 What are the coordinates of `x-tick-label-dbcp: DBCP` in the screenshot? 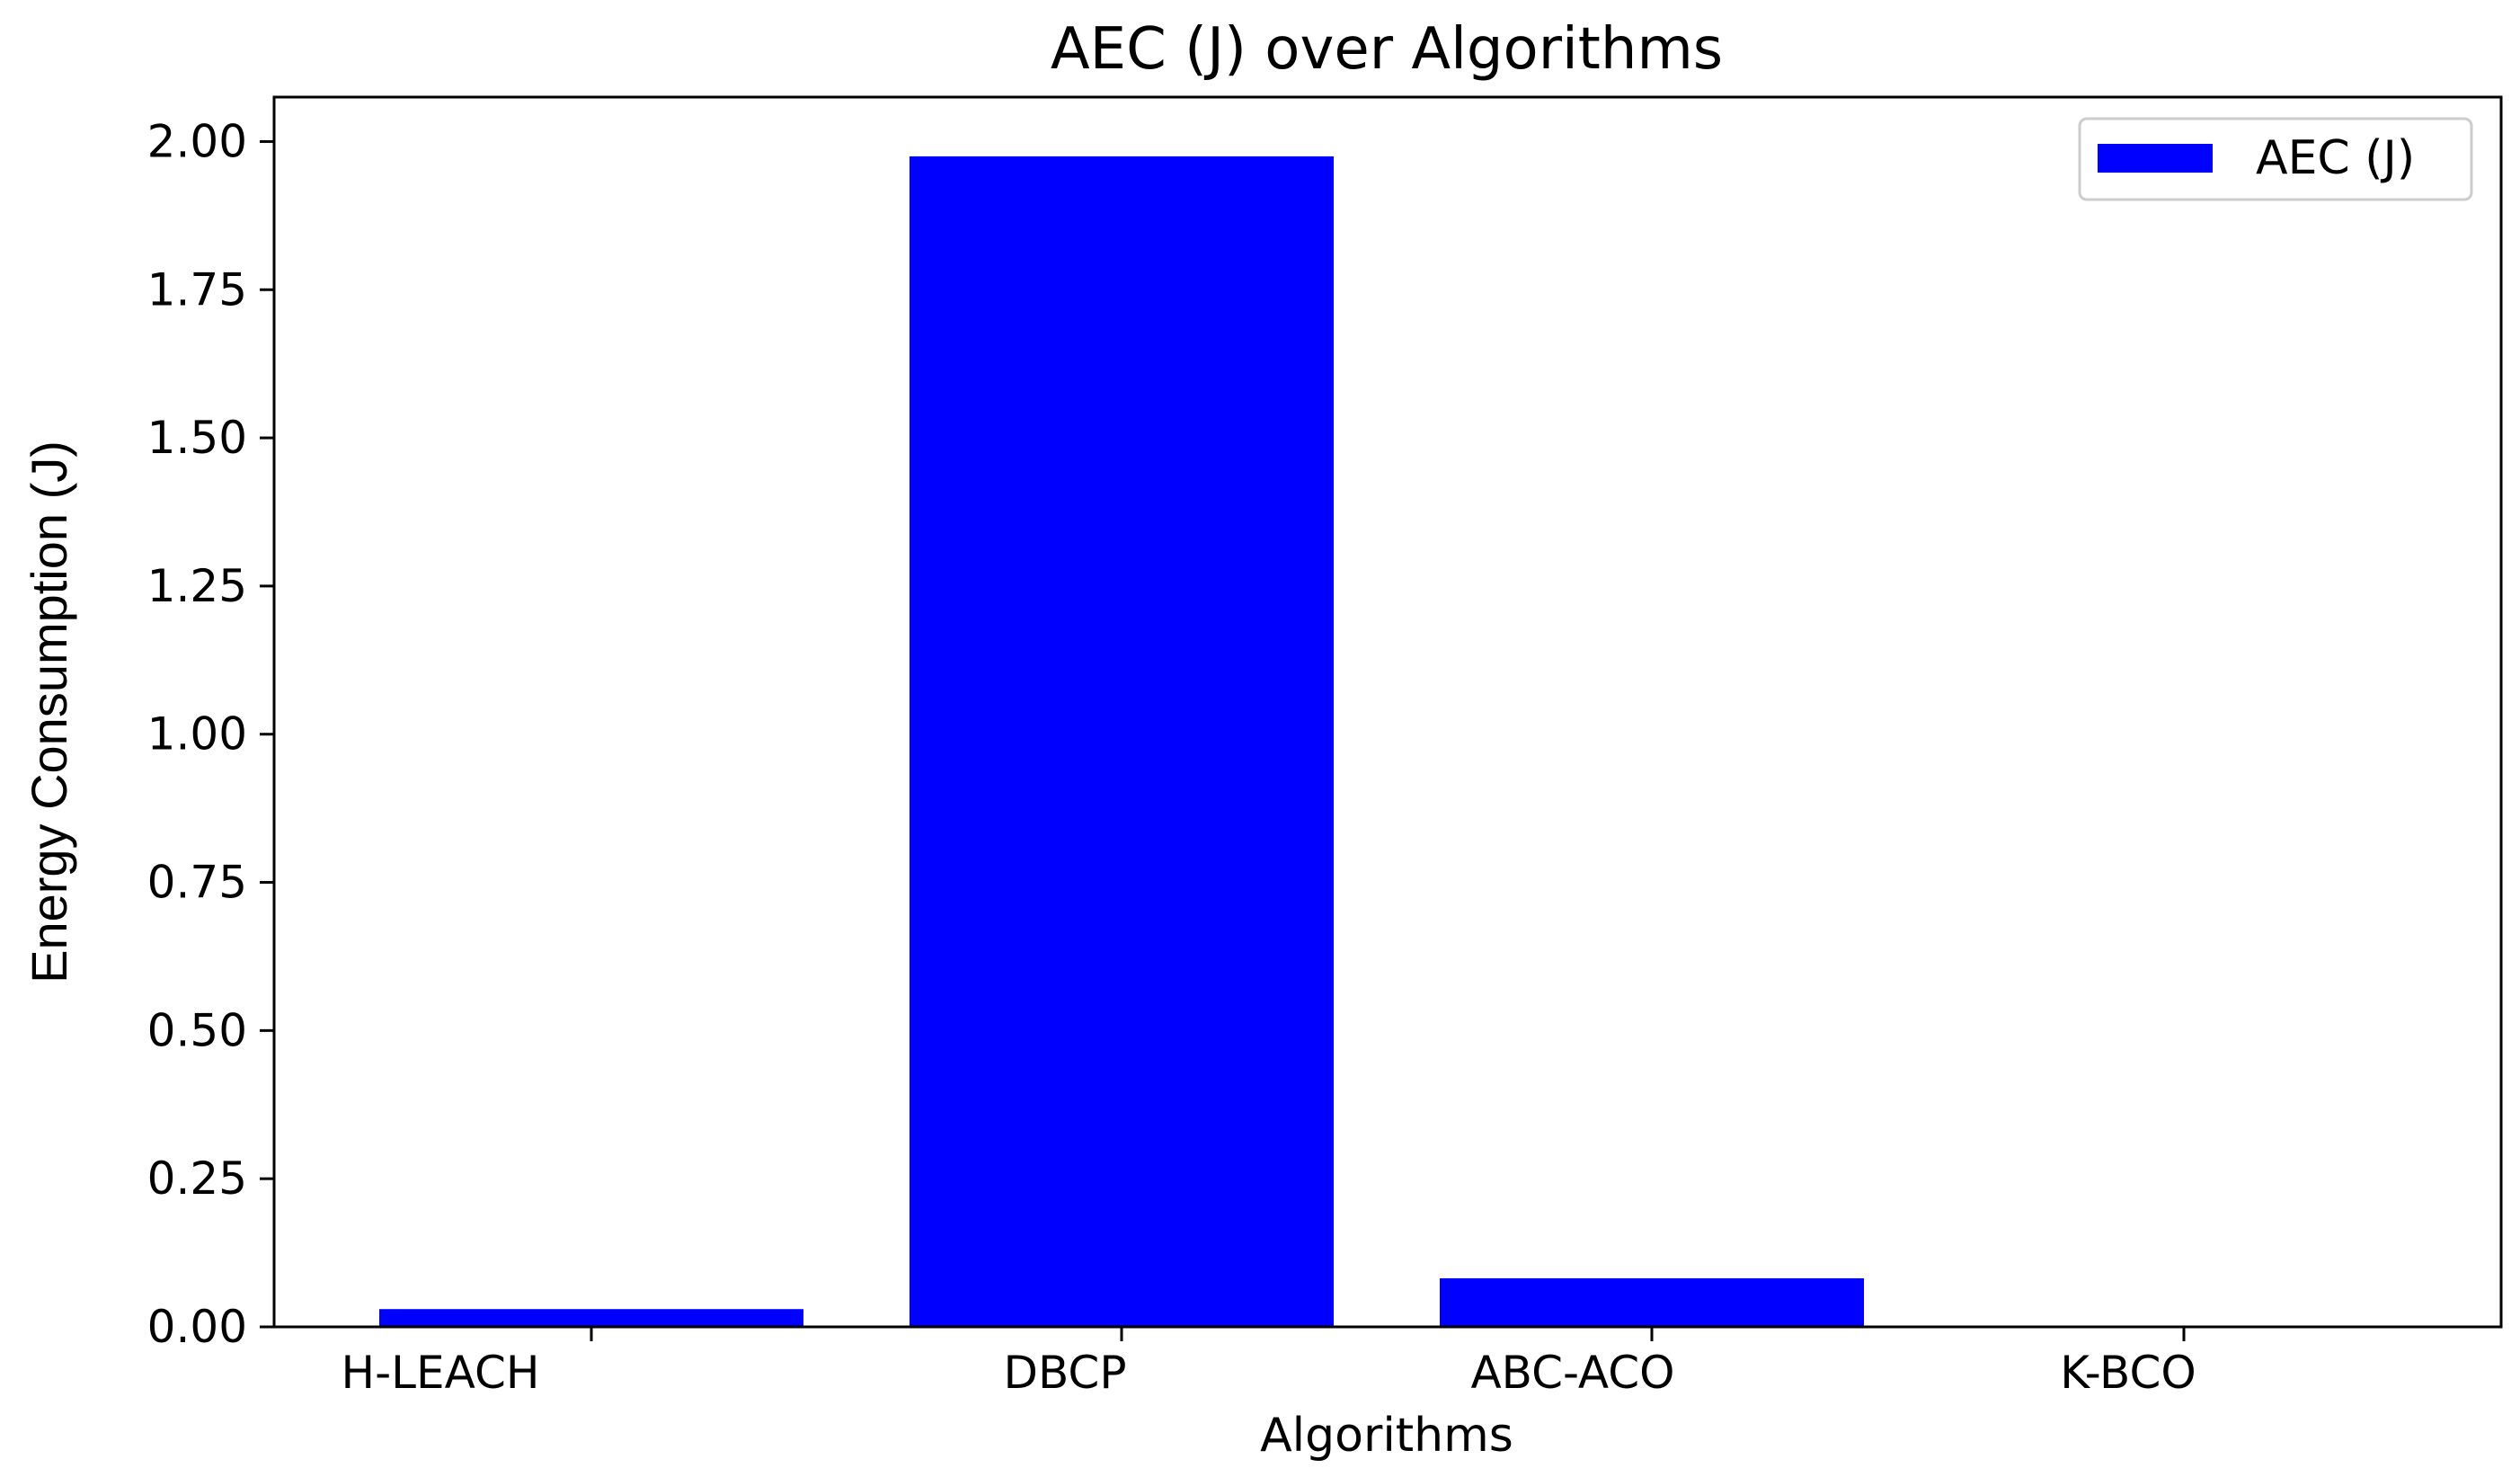 It's located at (1065, 1373).